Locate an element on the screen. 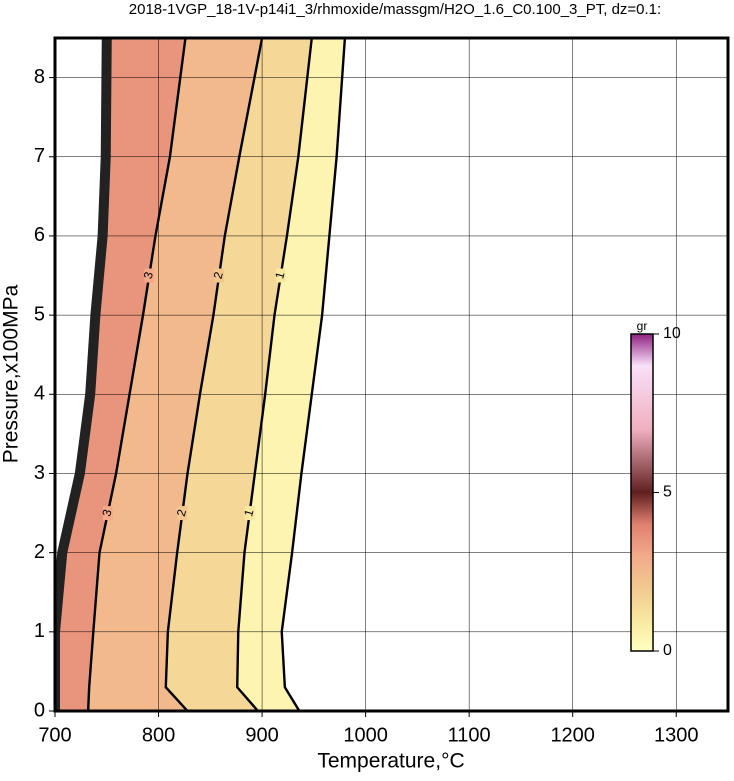  y-tick-label: 3 is located at coordinates (39, 473).